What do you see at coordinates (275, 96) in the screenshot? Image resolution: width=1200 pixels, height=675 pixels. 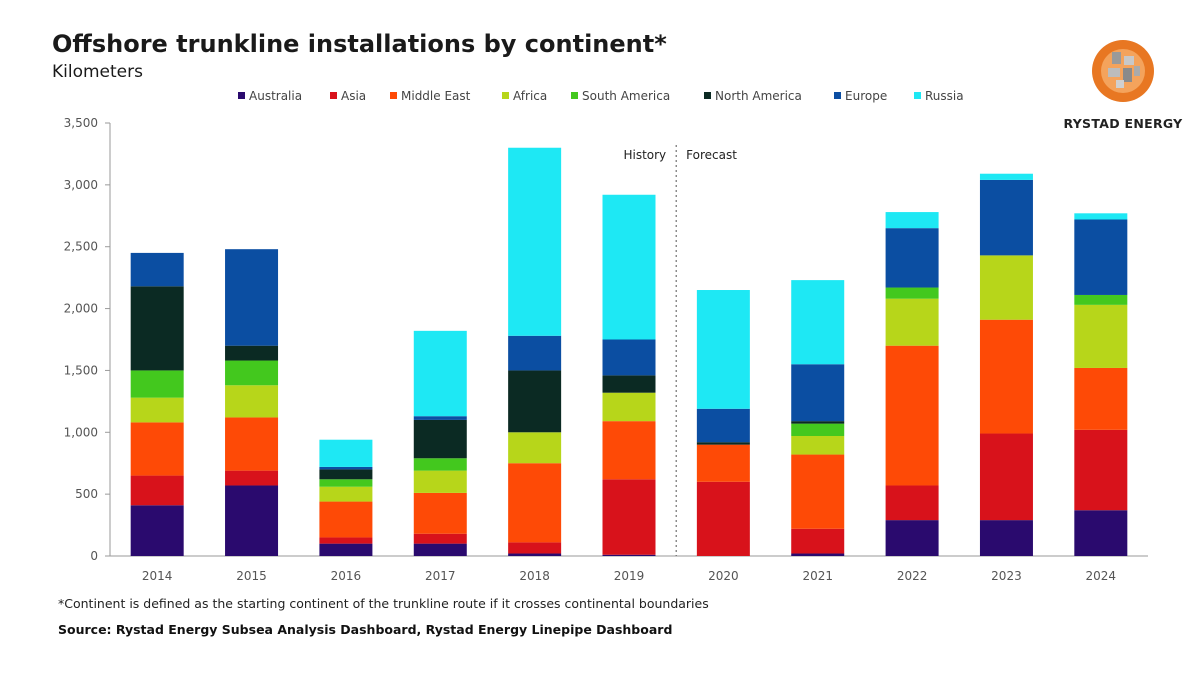 I see `legend-label-australia: Australia` at bounding box center [275, 96].